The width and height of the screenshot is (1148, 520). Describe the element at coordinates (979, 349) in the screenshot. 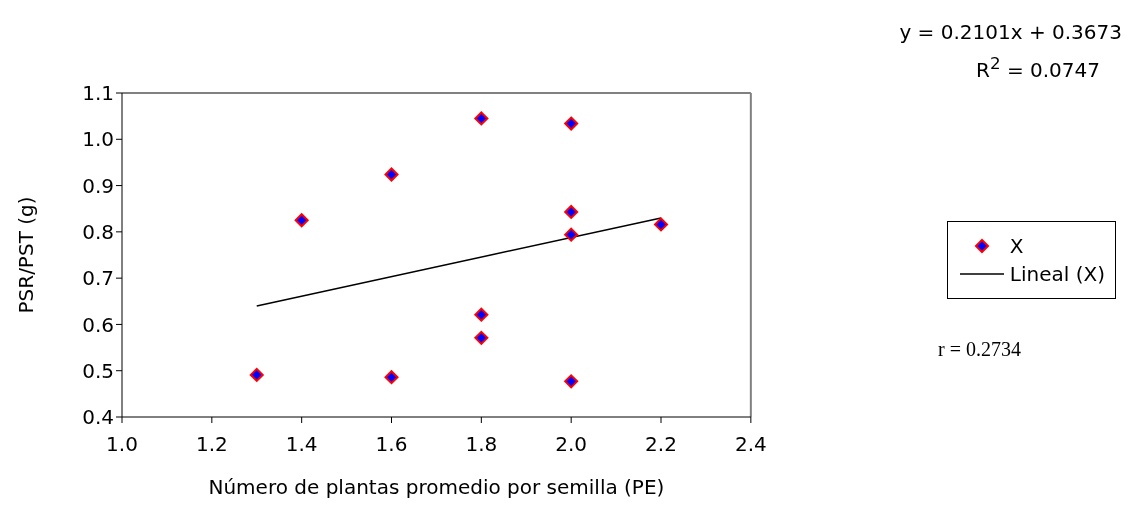

I see `text: r = 0.2734` at that location.